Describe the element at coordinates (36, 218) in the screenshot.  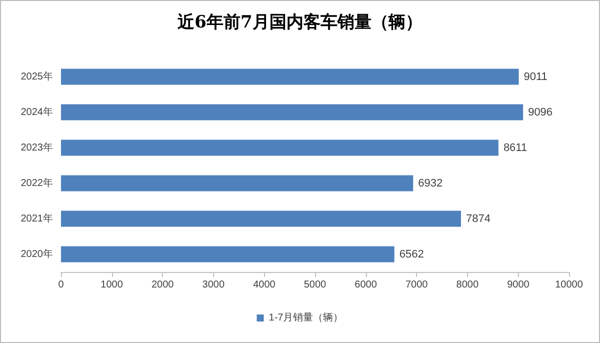
I see `y-tick-label: 2021年` at that location.